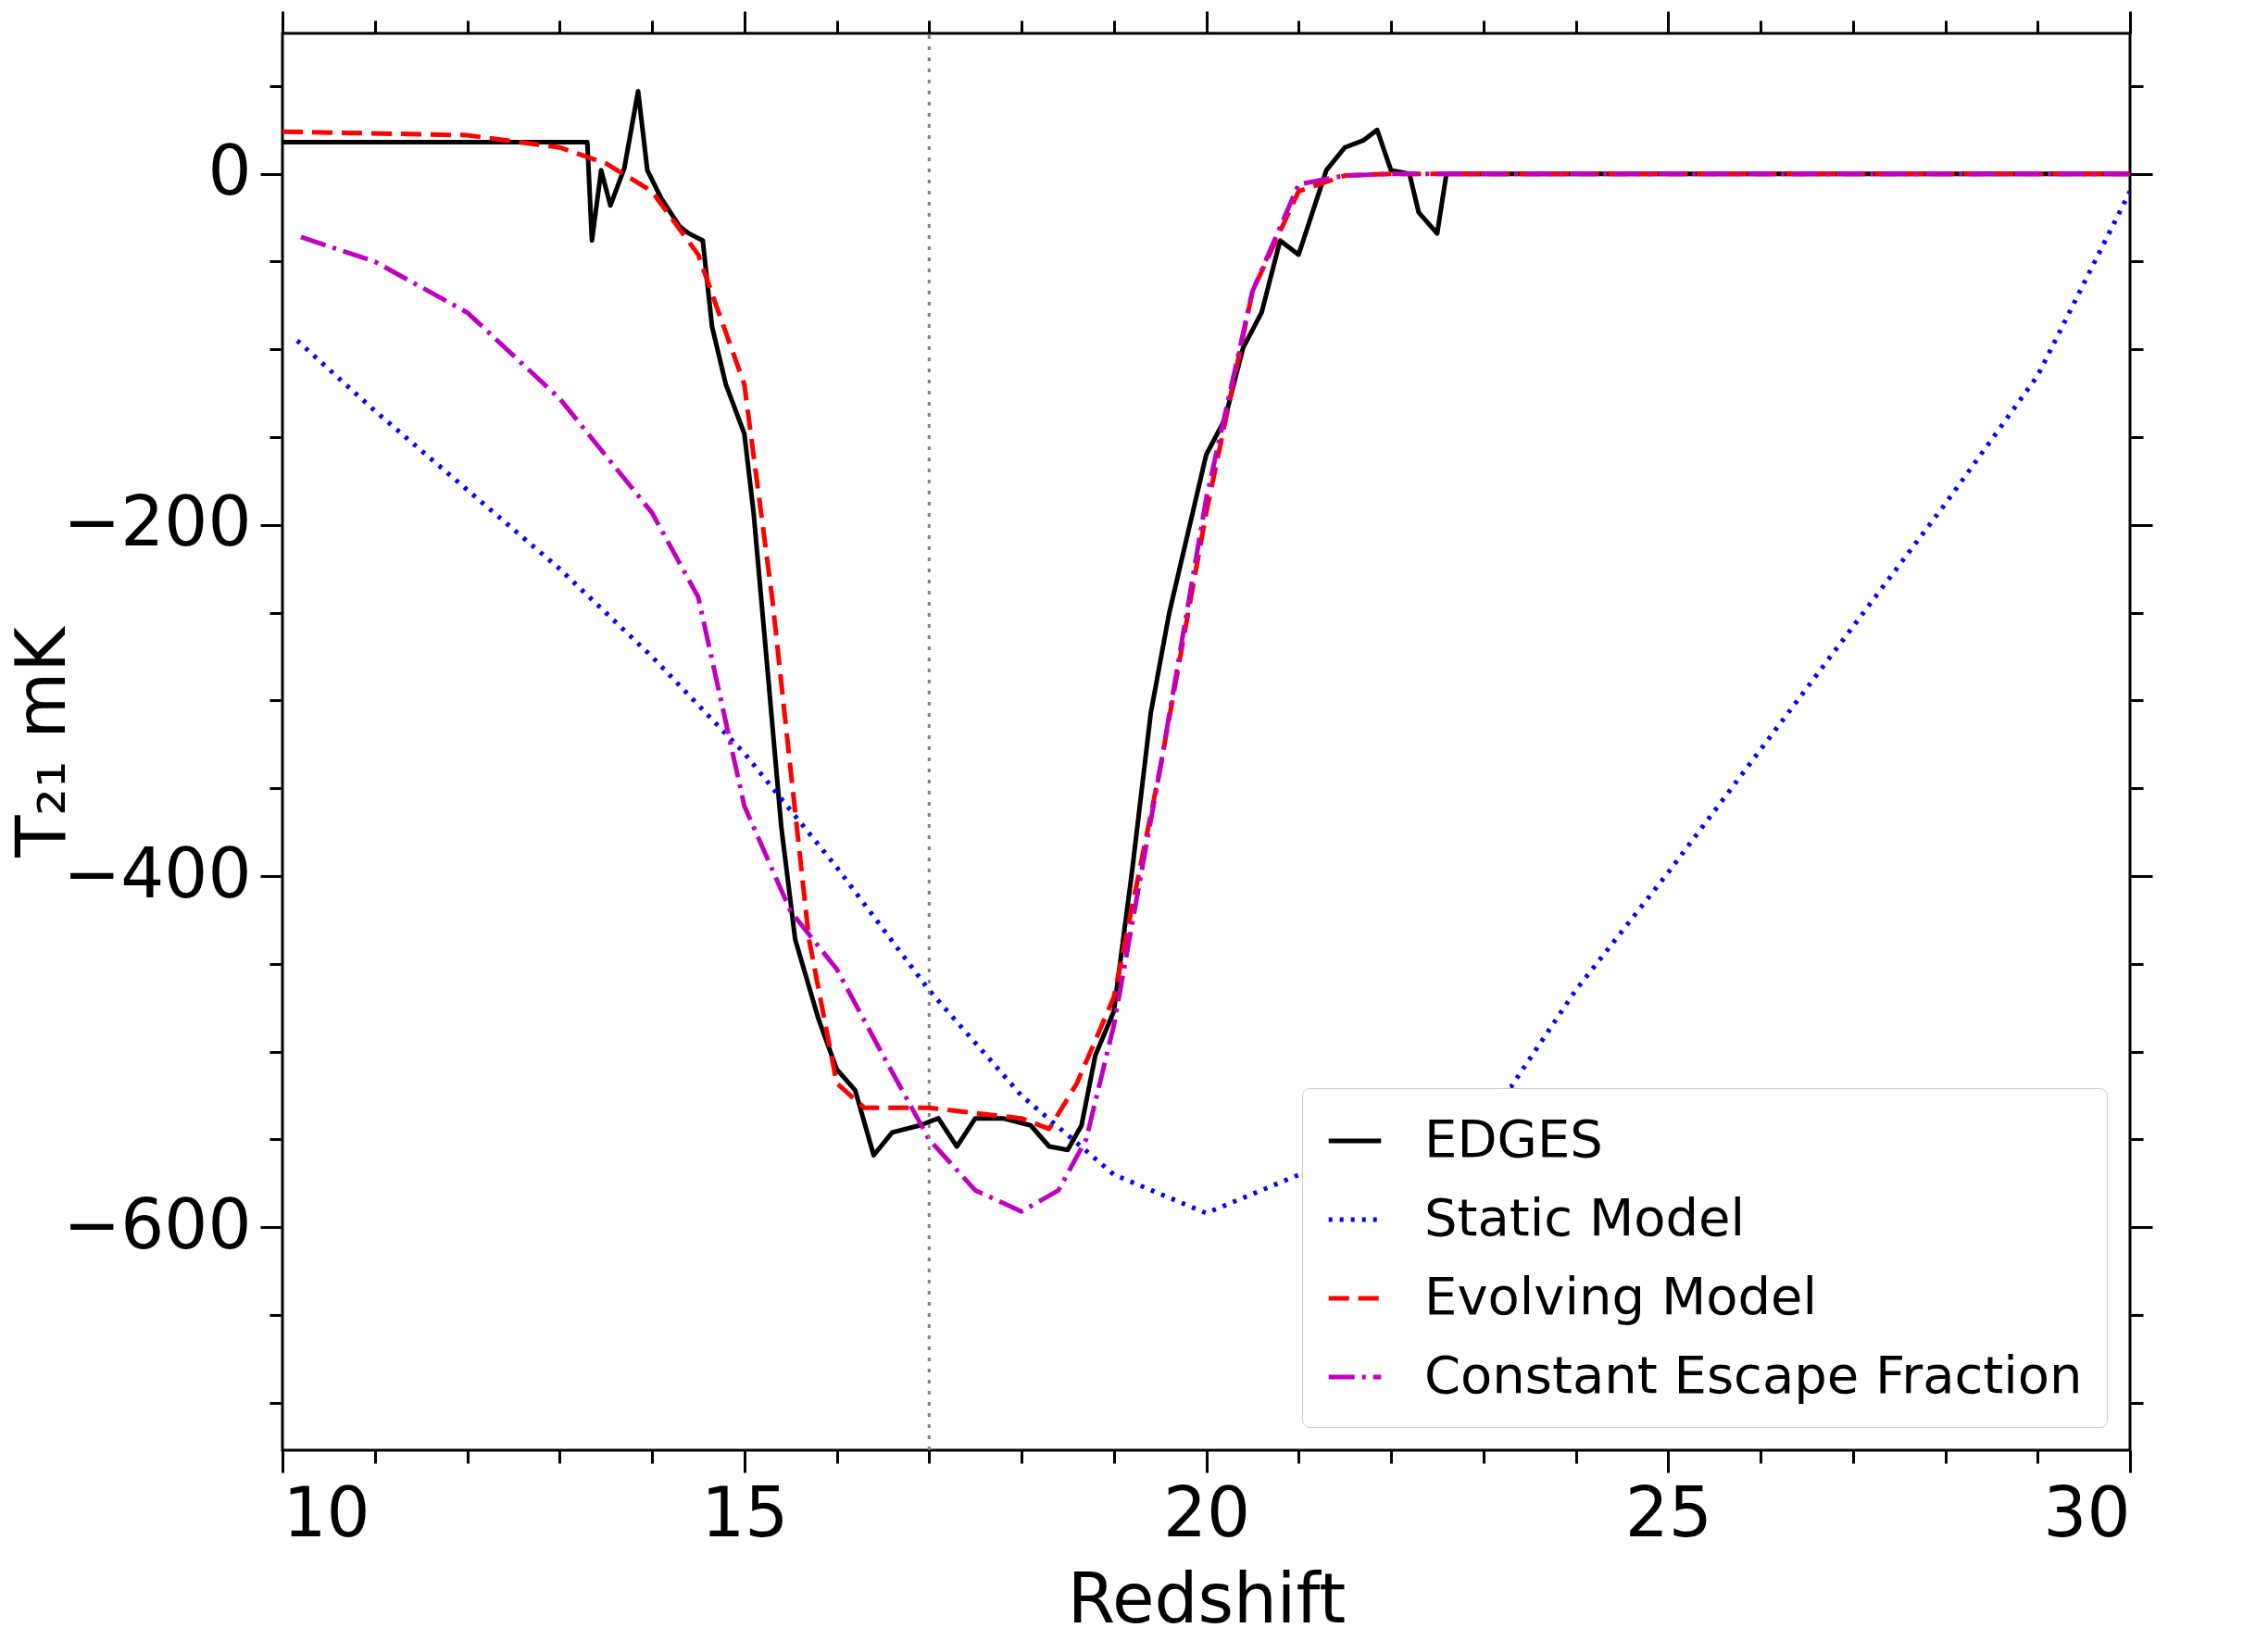 This screenshot has height=1628, width=2268. Describe the element at coordinates (157, 1223) in the screenshot. I see `y-tick-label: −600` at that location.